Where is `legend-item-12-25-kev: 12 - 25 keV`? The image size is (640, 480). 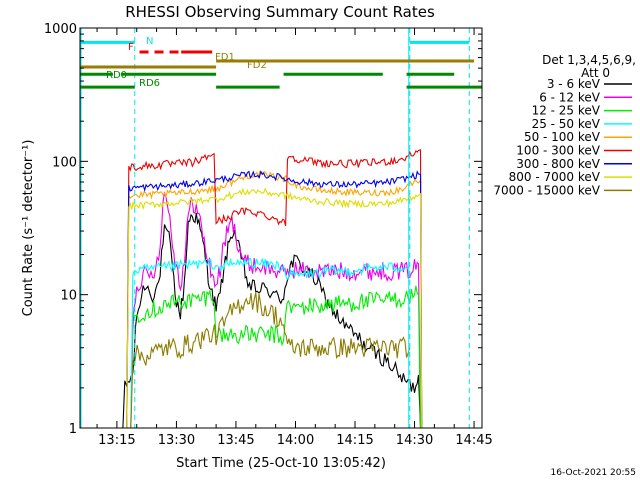 legend-item-12-25-kev: 12 - 25 keV is located at coordinates (582, 111).